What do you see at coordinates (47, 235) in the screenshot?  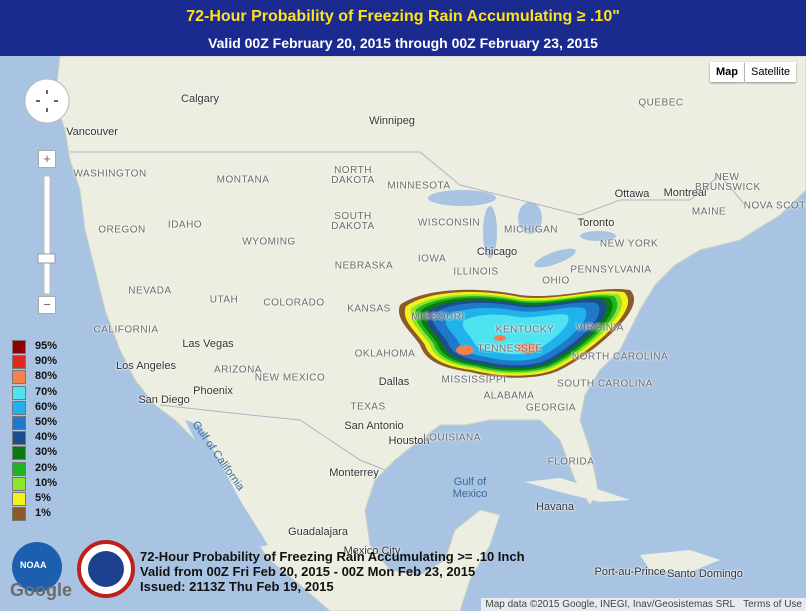 I see `zoom-slider` at bounding box center [47, 235].